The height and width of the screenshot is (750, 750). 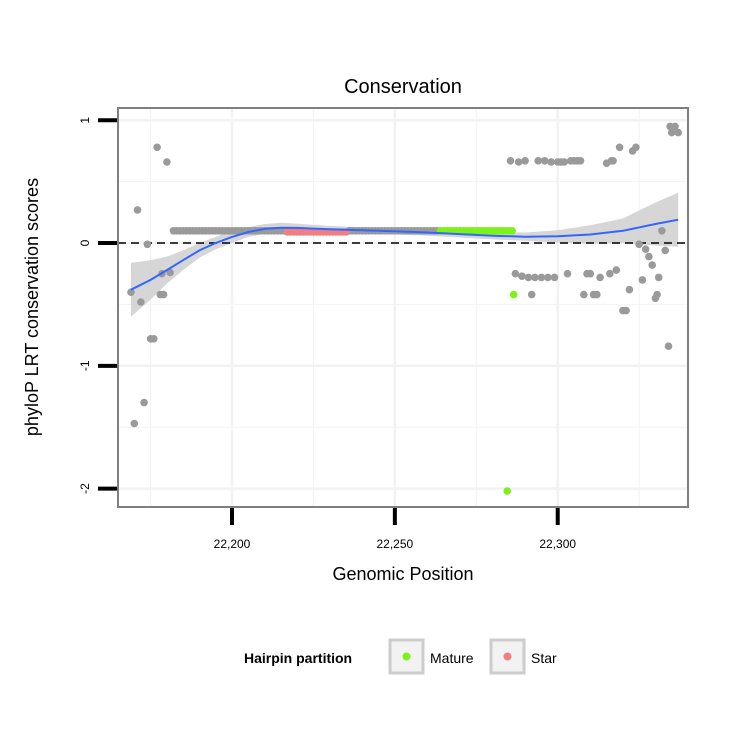 I want to click on x-axis-title: Genomic Position, so click(x=402, y=574).